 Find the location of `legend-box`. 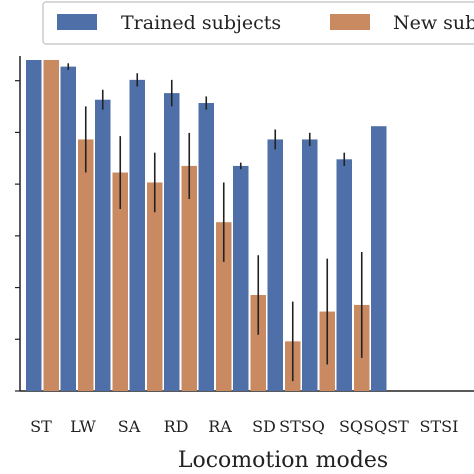

legend-box is located at coordinates (258, 23).